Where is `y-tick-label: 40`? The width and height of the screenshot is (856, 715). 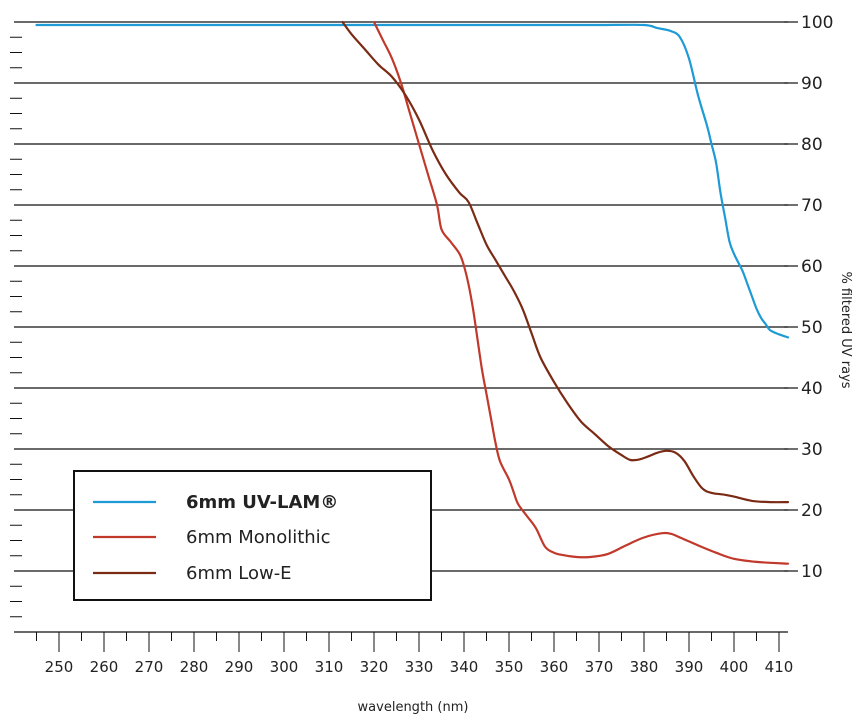 y-tick-label: 40 is located at coordinates (812, 389).